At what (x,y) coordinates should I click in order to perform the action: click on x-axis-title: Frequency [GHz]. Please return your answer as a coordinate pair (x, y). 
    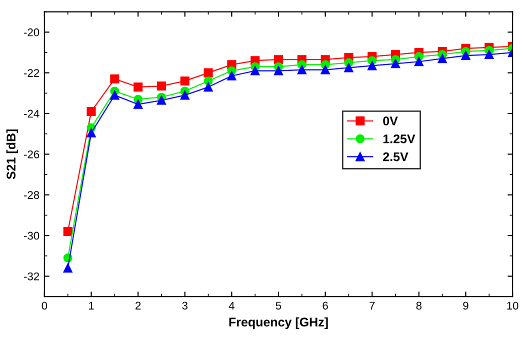
    Looking at the image, I should click on (278, 323).